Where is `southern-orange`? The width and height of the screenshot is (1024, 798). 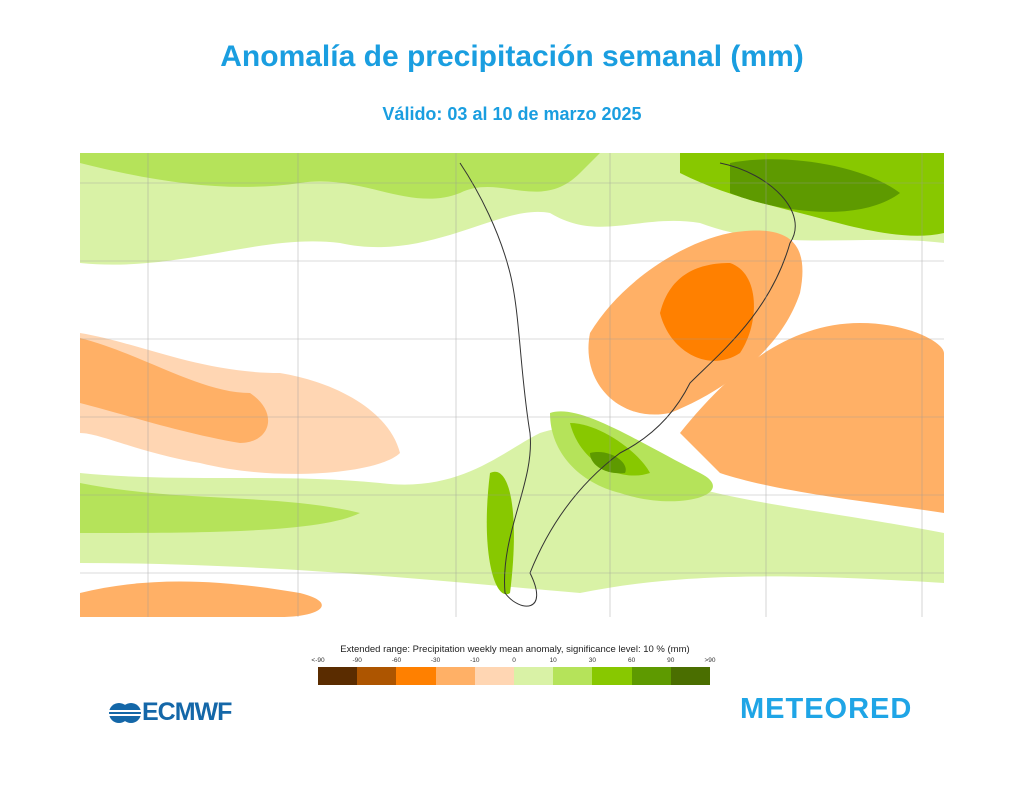
southern-orange is located at coordinates (201, 599).